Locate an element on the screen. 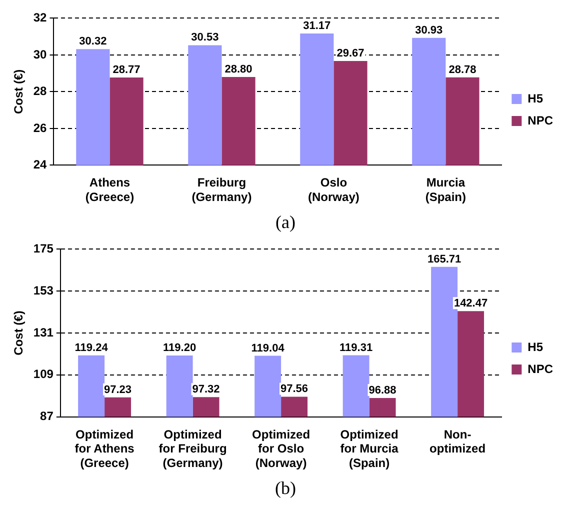 The height and width of the screenshot is (518, 573). data-label: 31.17 is located at coordinates (317, 26).